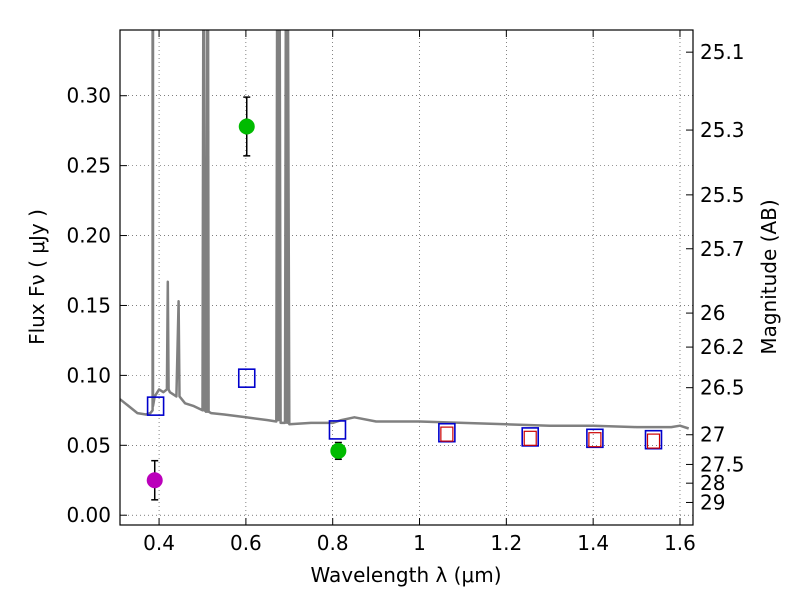  Describe the element at coordinates (722, 52) in the screenshot. I see `mag-tick-label: 25.1` at that location.